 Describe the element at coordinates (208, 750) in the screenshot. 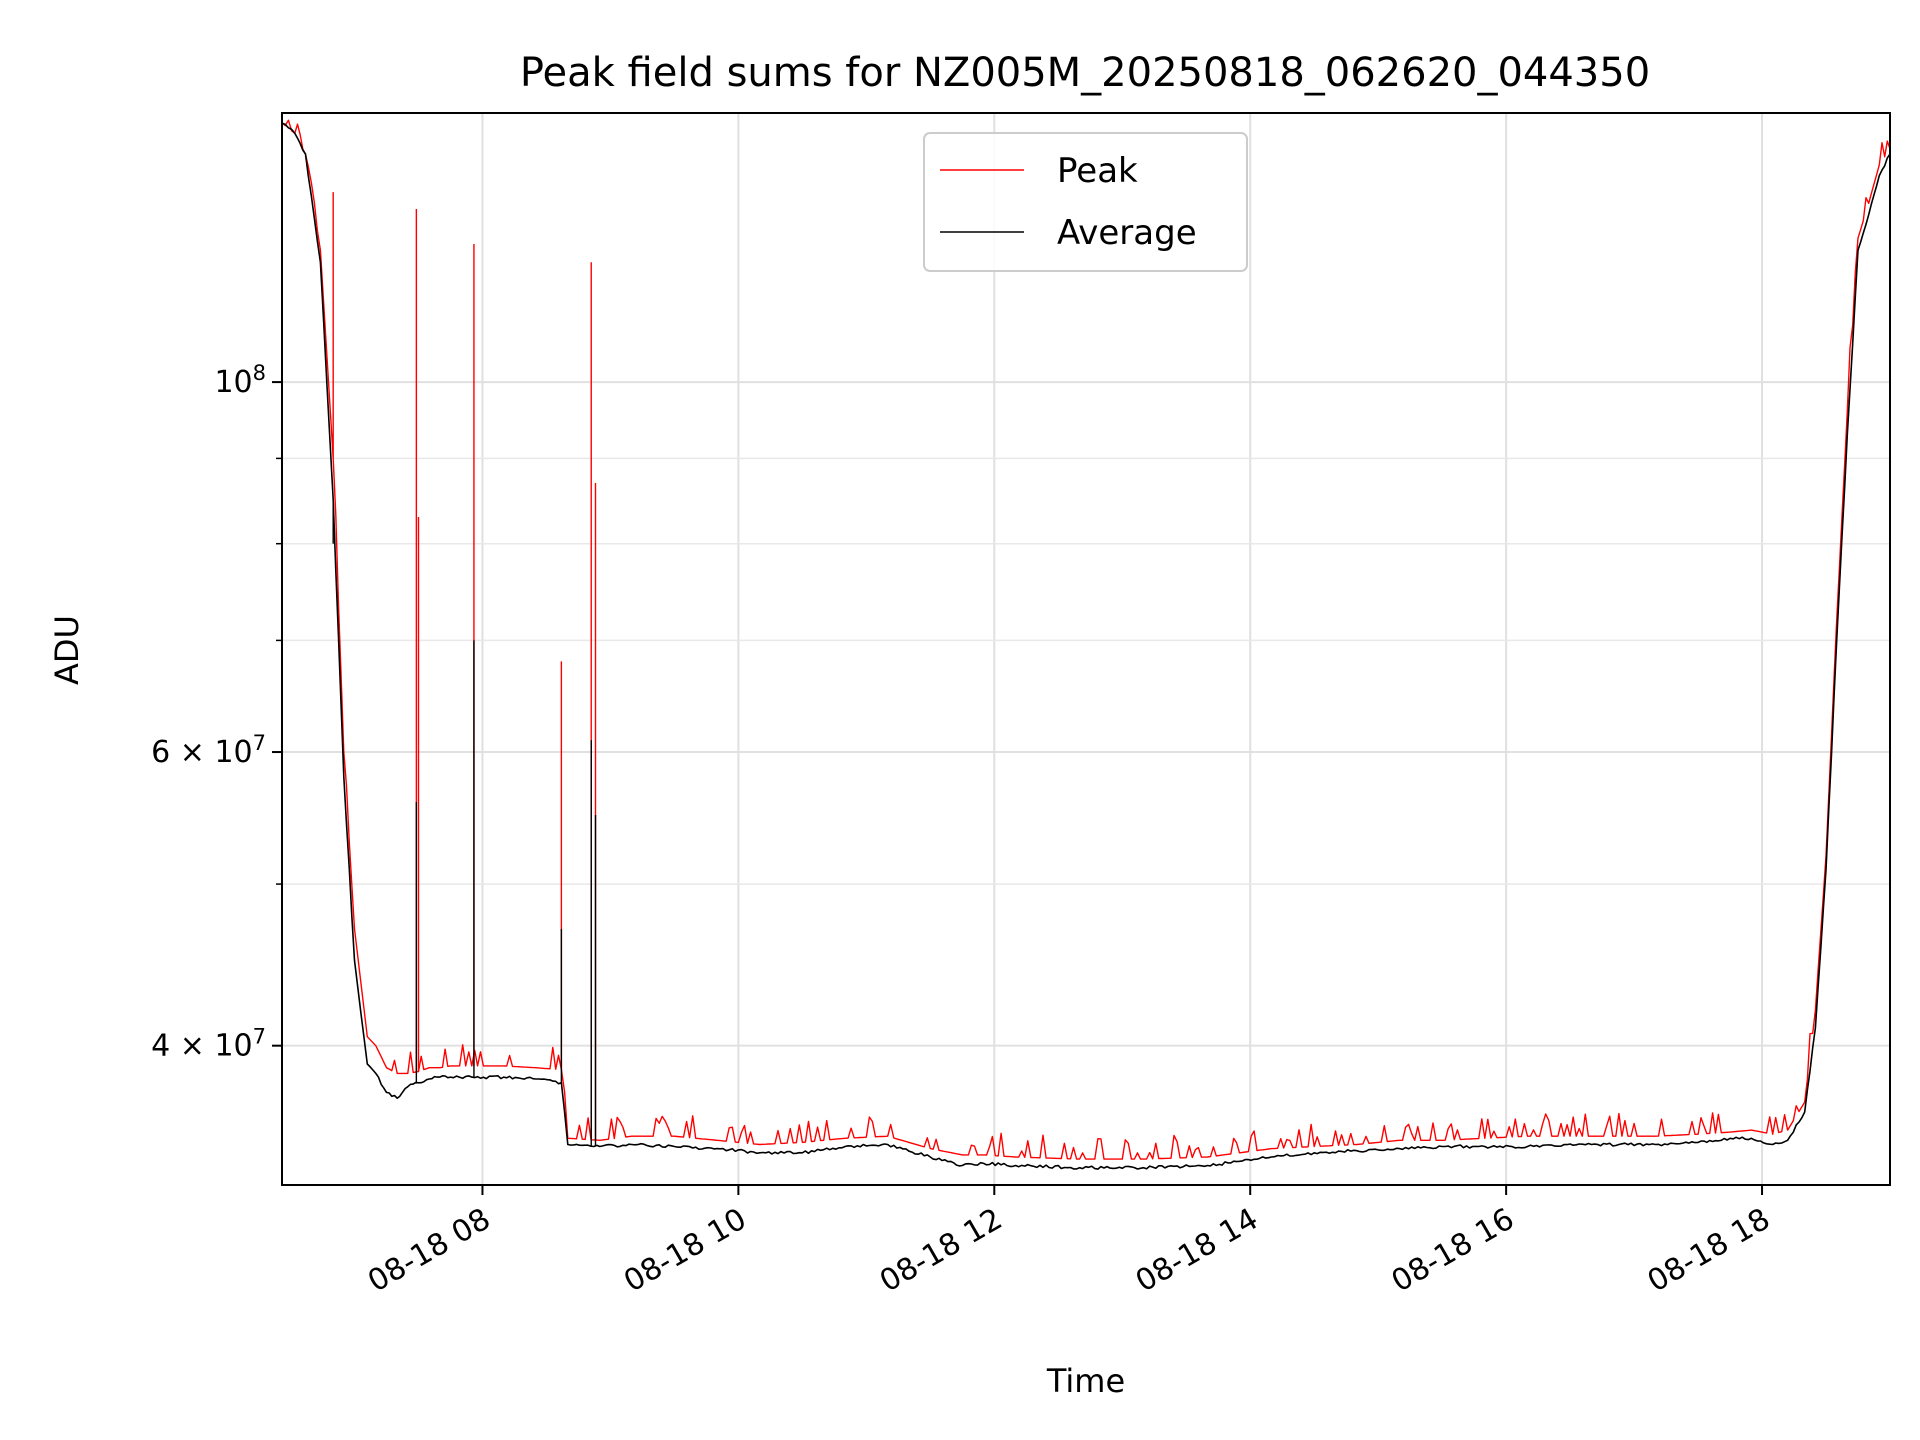

I see `y-tick-label: 6 × 107` at that location.